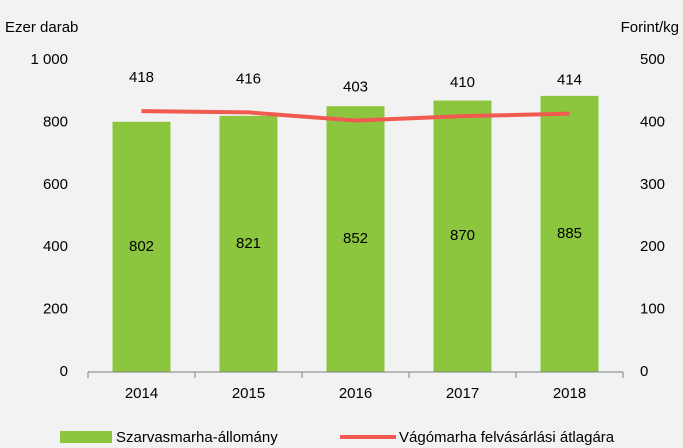 The height and width of the screenshot is (448, 683). Describe the element at coordinates (55, 121) in the screenshot. I see `y-tick-label: 800` at that location.